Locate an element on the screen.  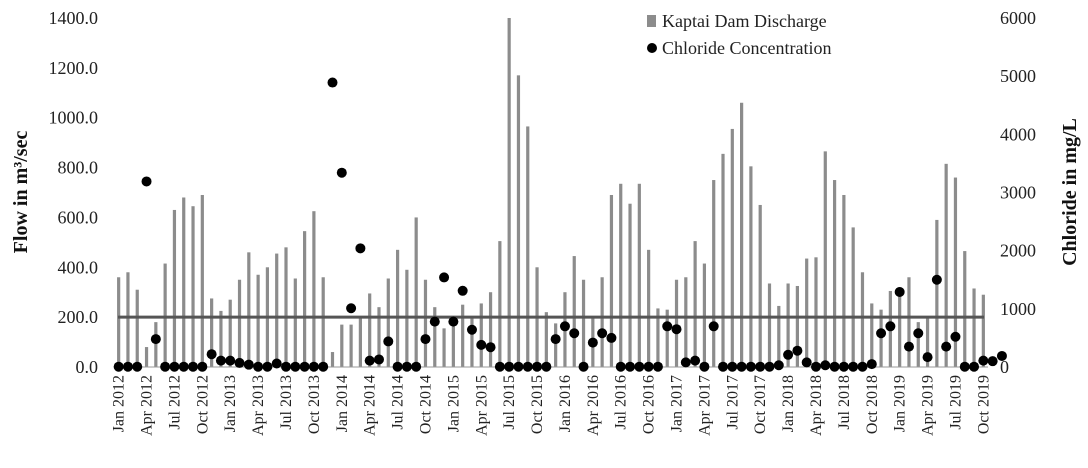
left-axis-title: Flow in m³/sec is located at coordinates (21, 192).